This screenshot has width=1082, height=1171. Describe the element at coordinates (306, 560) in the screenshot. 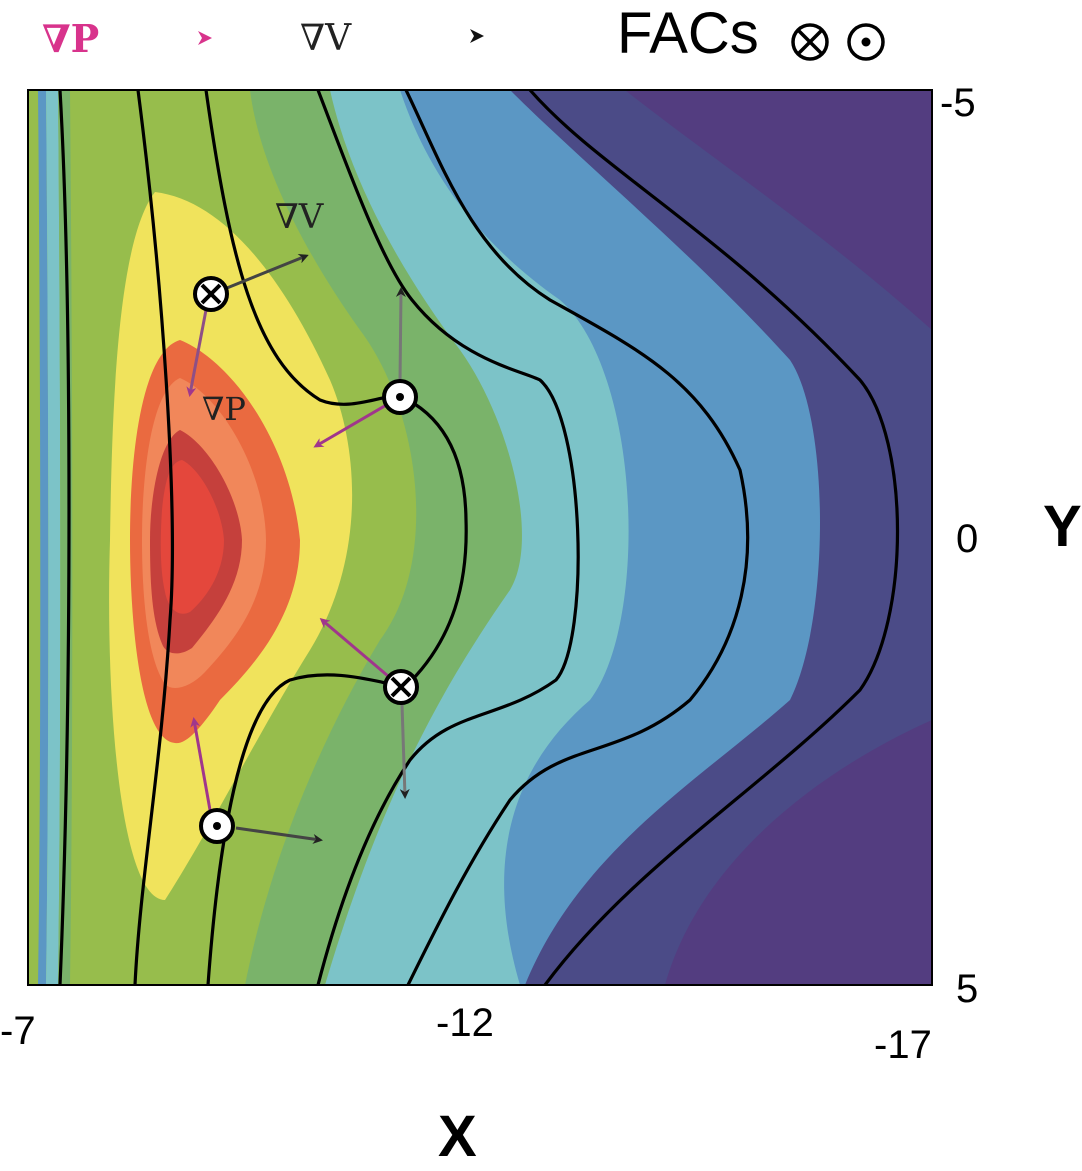

I see `fac-markers` at that location.